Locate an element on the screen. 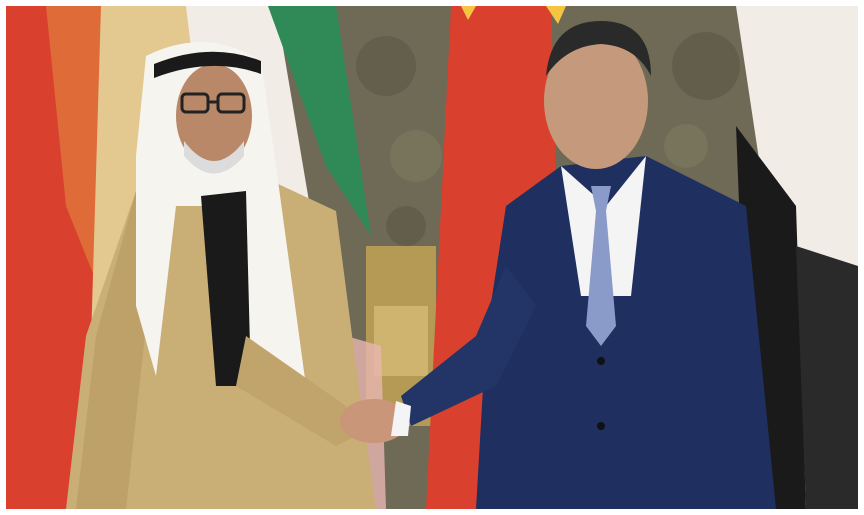 Image resolution: width=864 pixels, height=515 pixels. tie is located at coordinates (601, 266).